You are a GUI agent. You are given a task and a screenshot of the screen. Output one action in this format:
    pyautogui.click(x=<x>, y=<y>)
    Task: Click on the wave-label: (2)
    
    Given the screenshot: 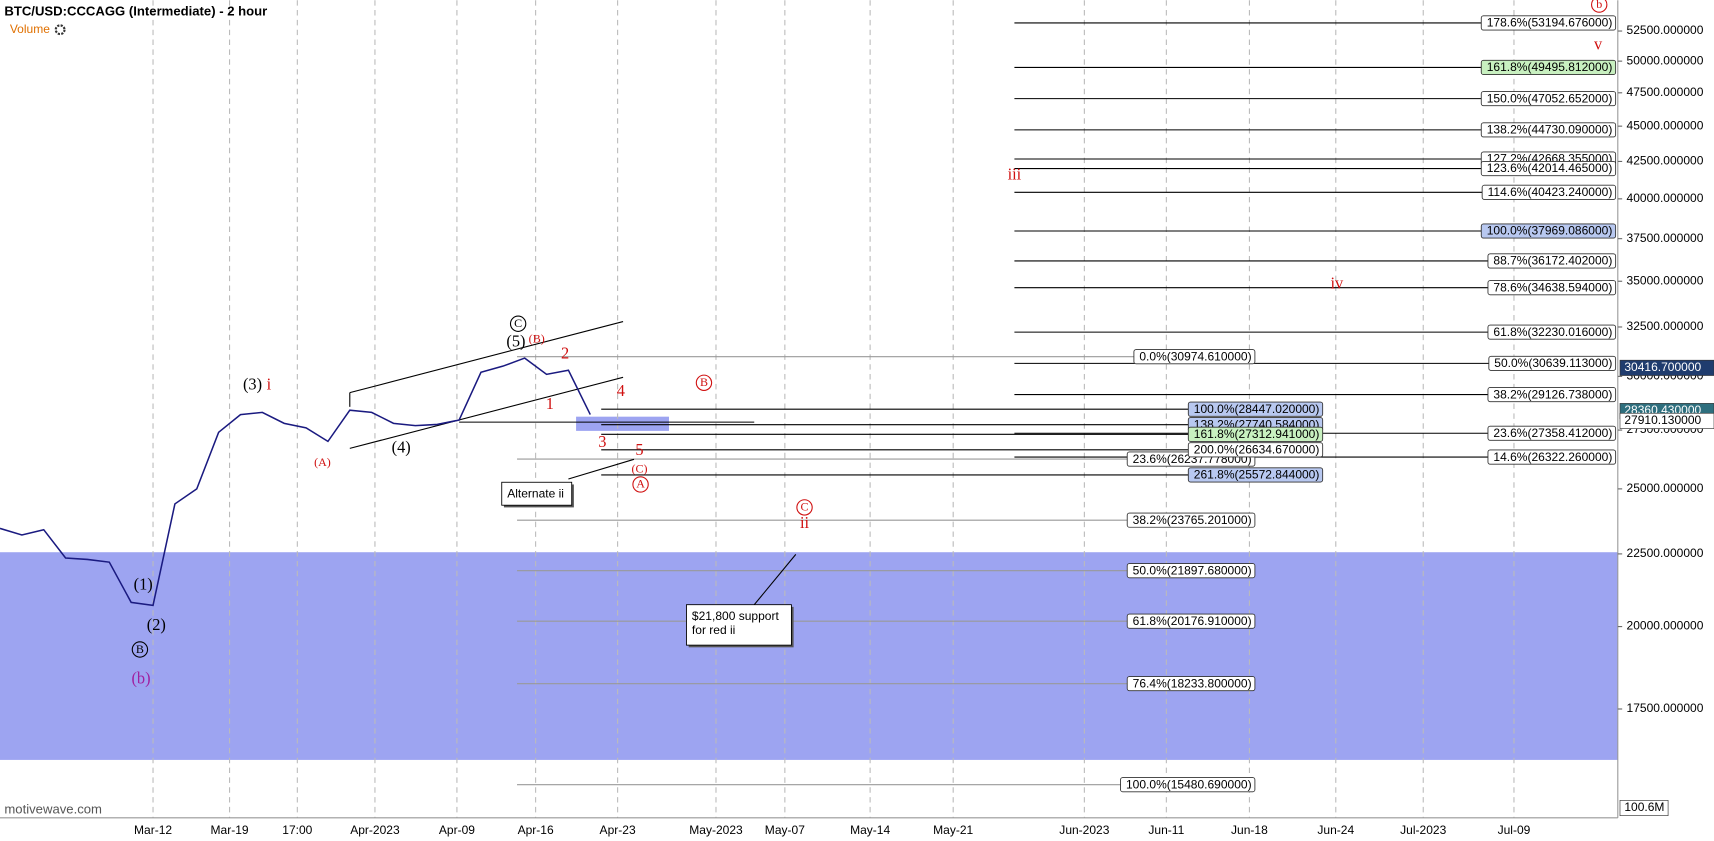 What is the action you would take?
    pyautogui.click(x=156, y=624)
    